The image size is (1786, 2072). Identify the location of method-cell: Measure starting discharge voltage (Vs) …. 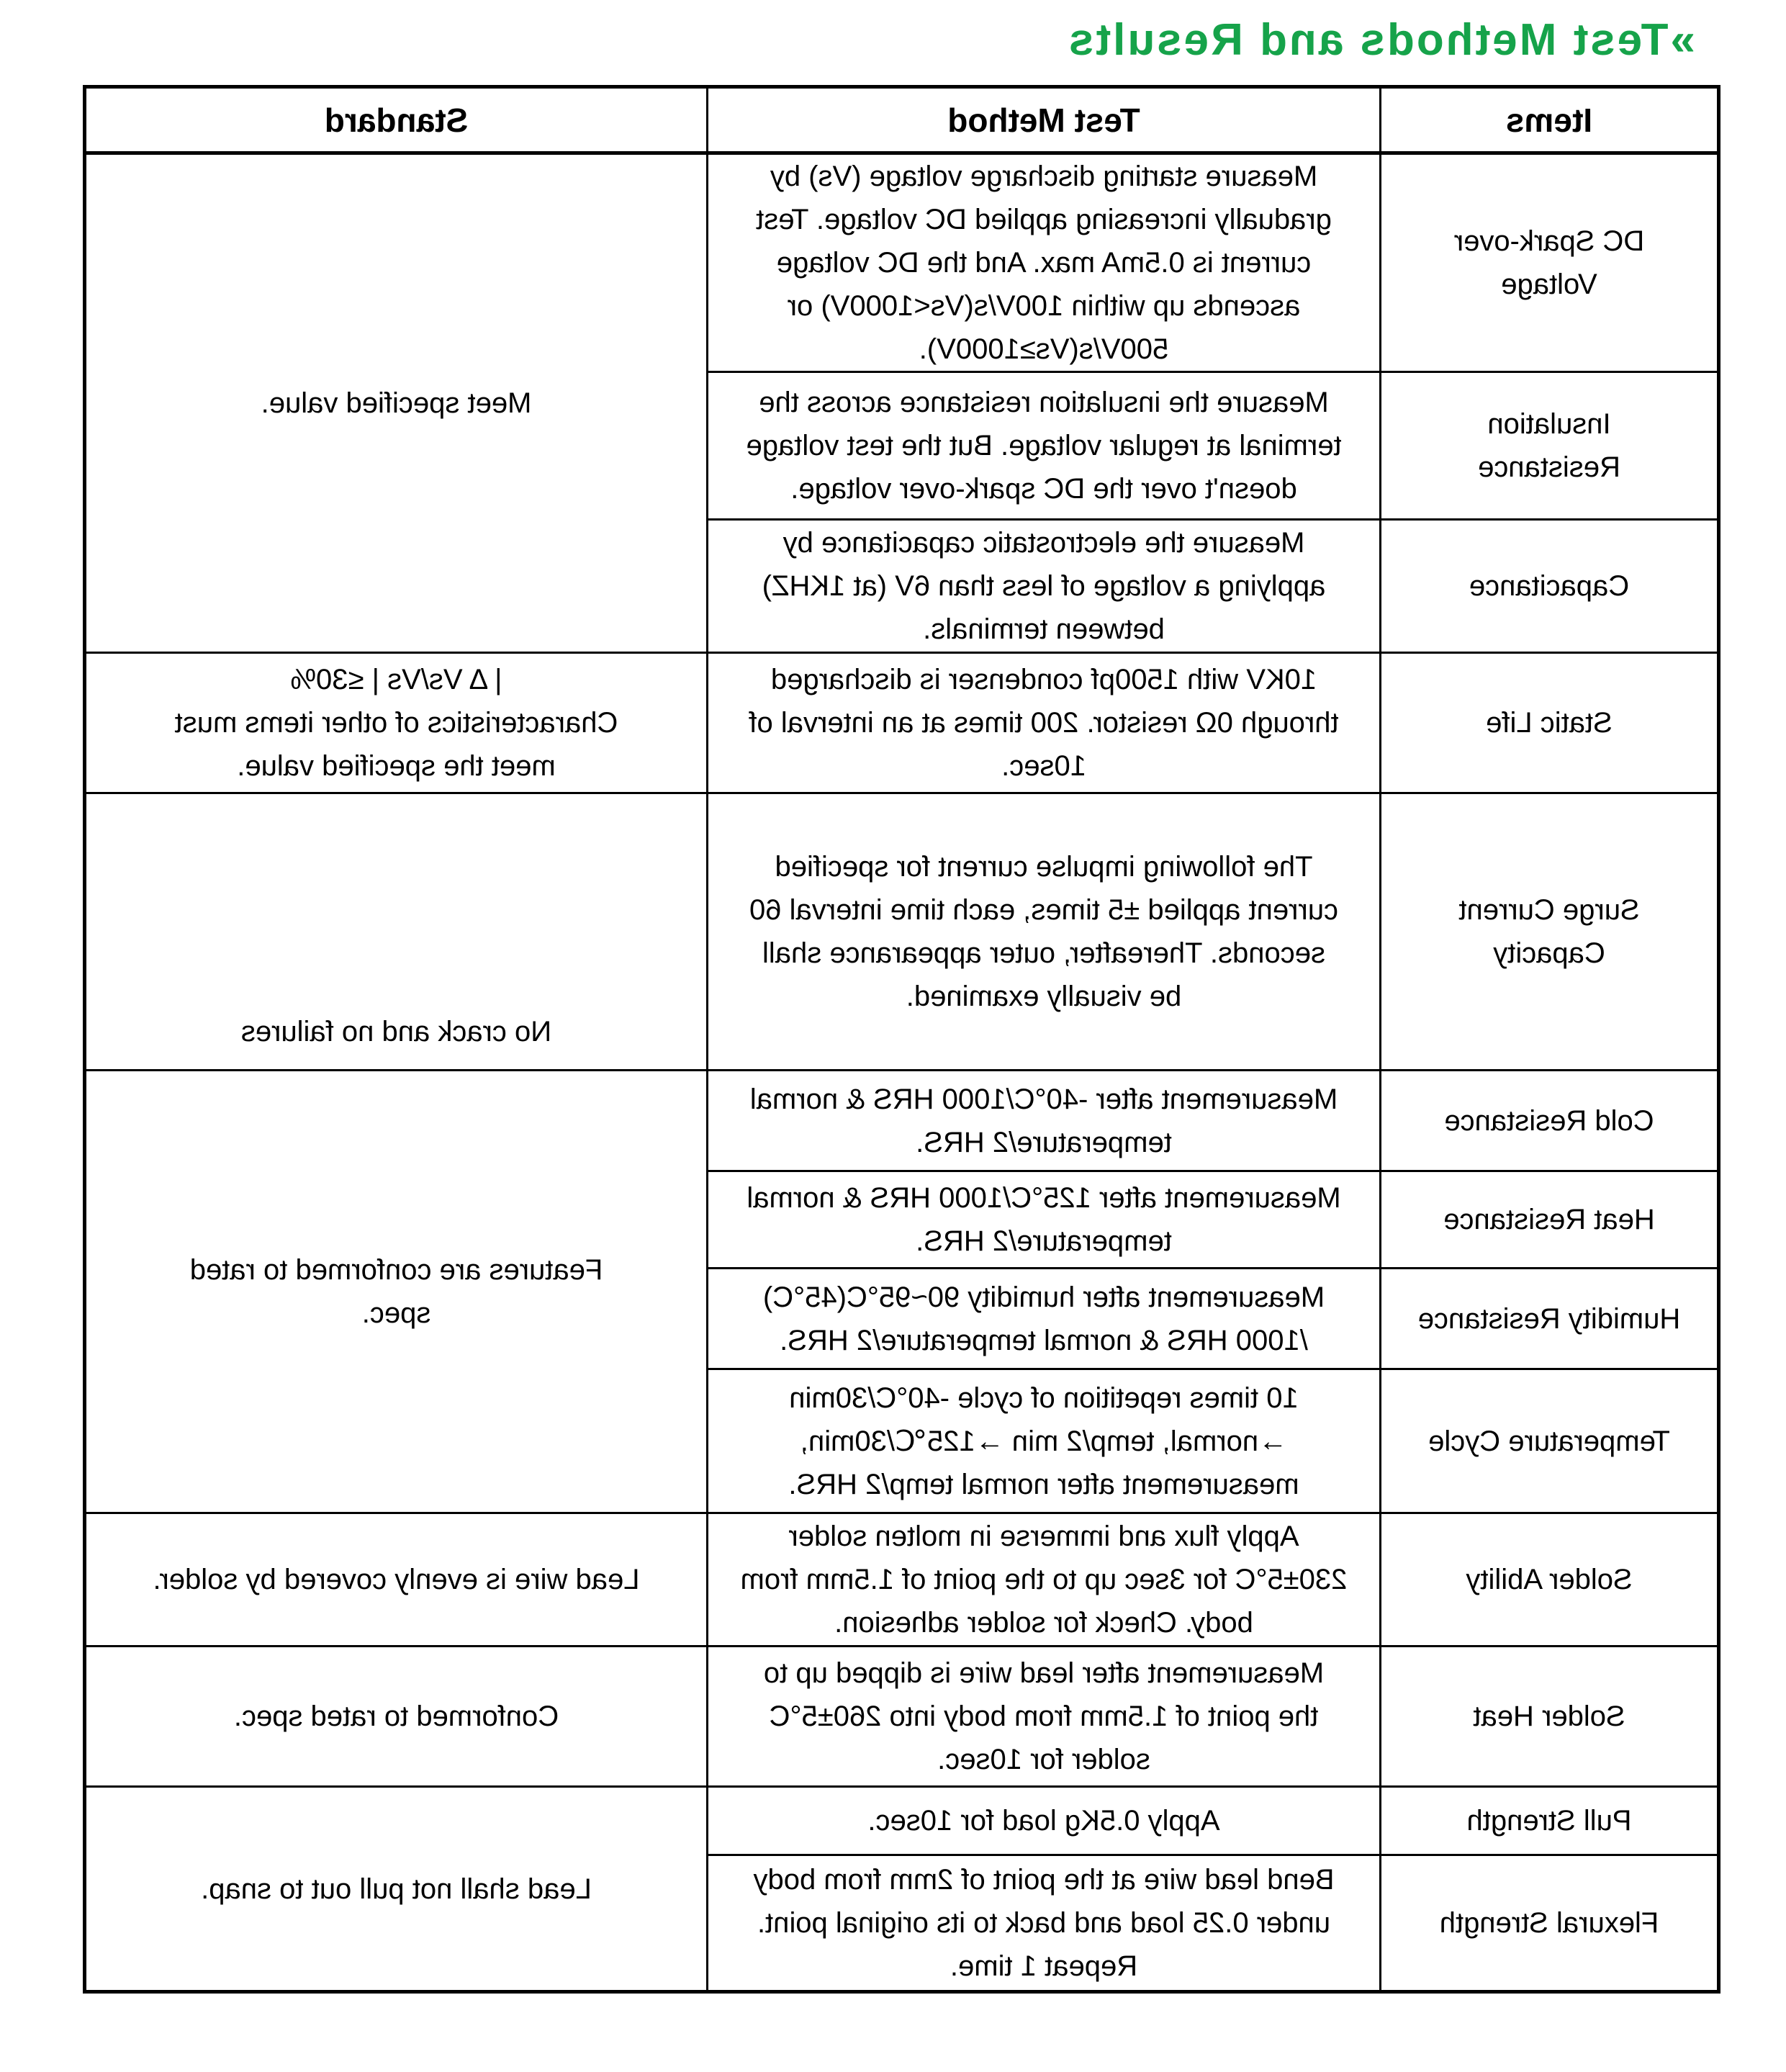
(1044, 262).